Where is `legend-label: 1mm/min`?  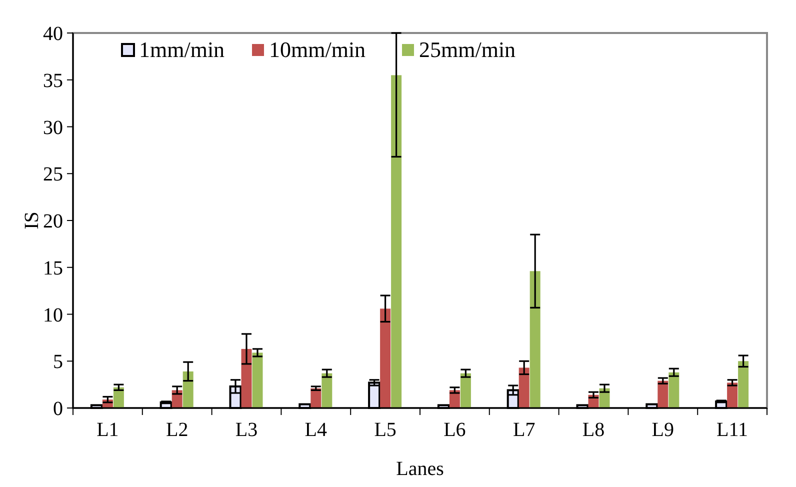 legend-label: 1mm/min is located at coordinates (182, 49).